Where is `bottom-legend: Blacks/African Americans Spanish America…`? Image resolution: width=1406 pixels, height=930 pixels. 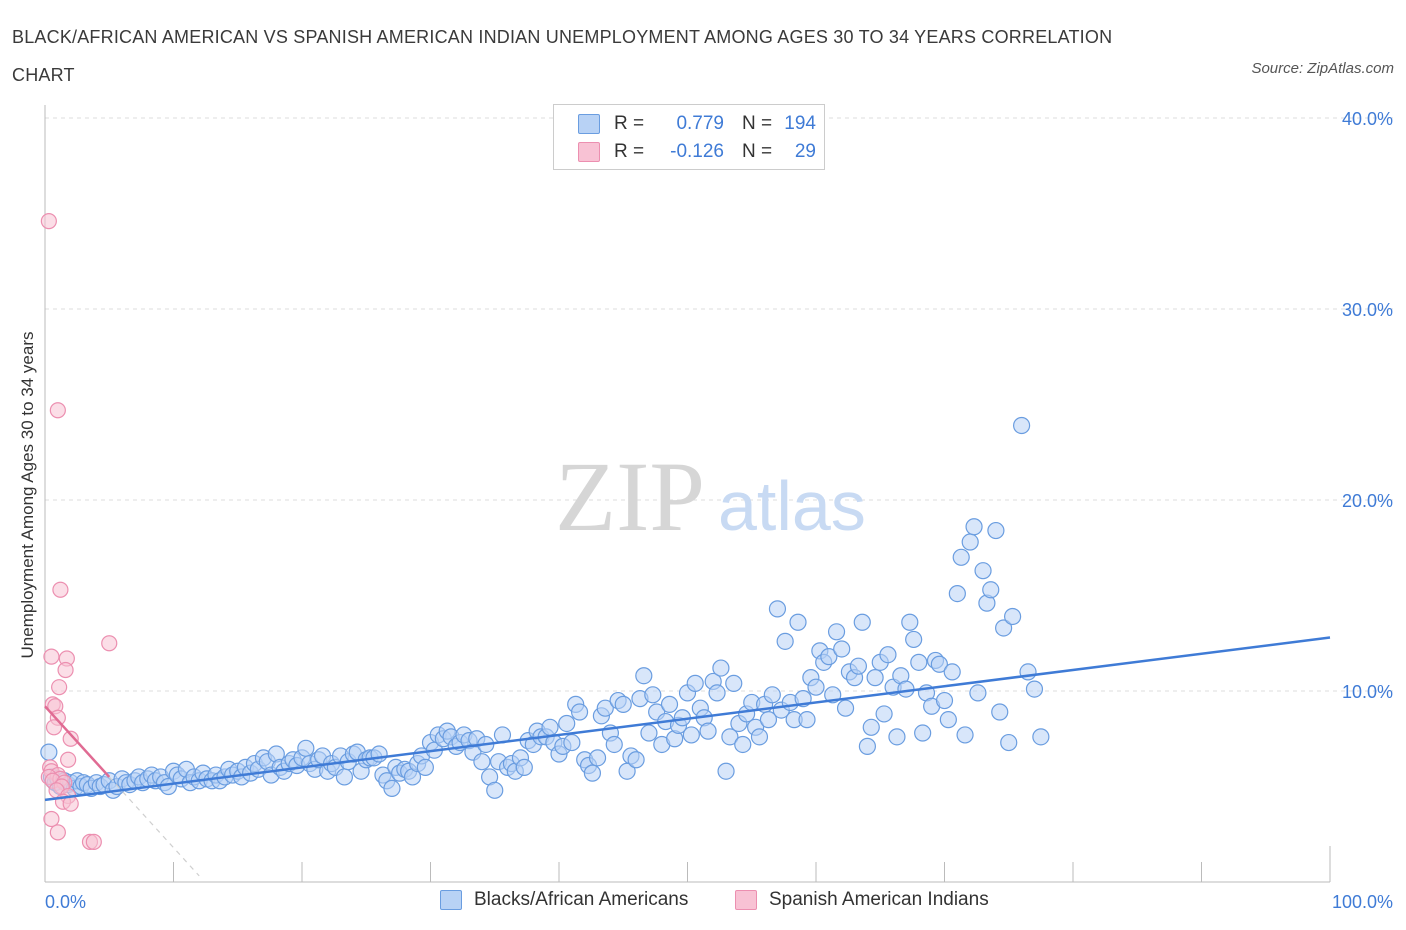
bottom-legend: Blacks/African Americans Spanish America… is located at coordinates (703, 902).